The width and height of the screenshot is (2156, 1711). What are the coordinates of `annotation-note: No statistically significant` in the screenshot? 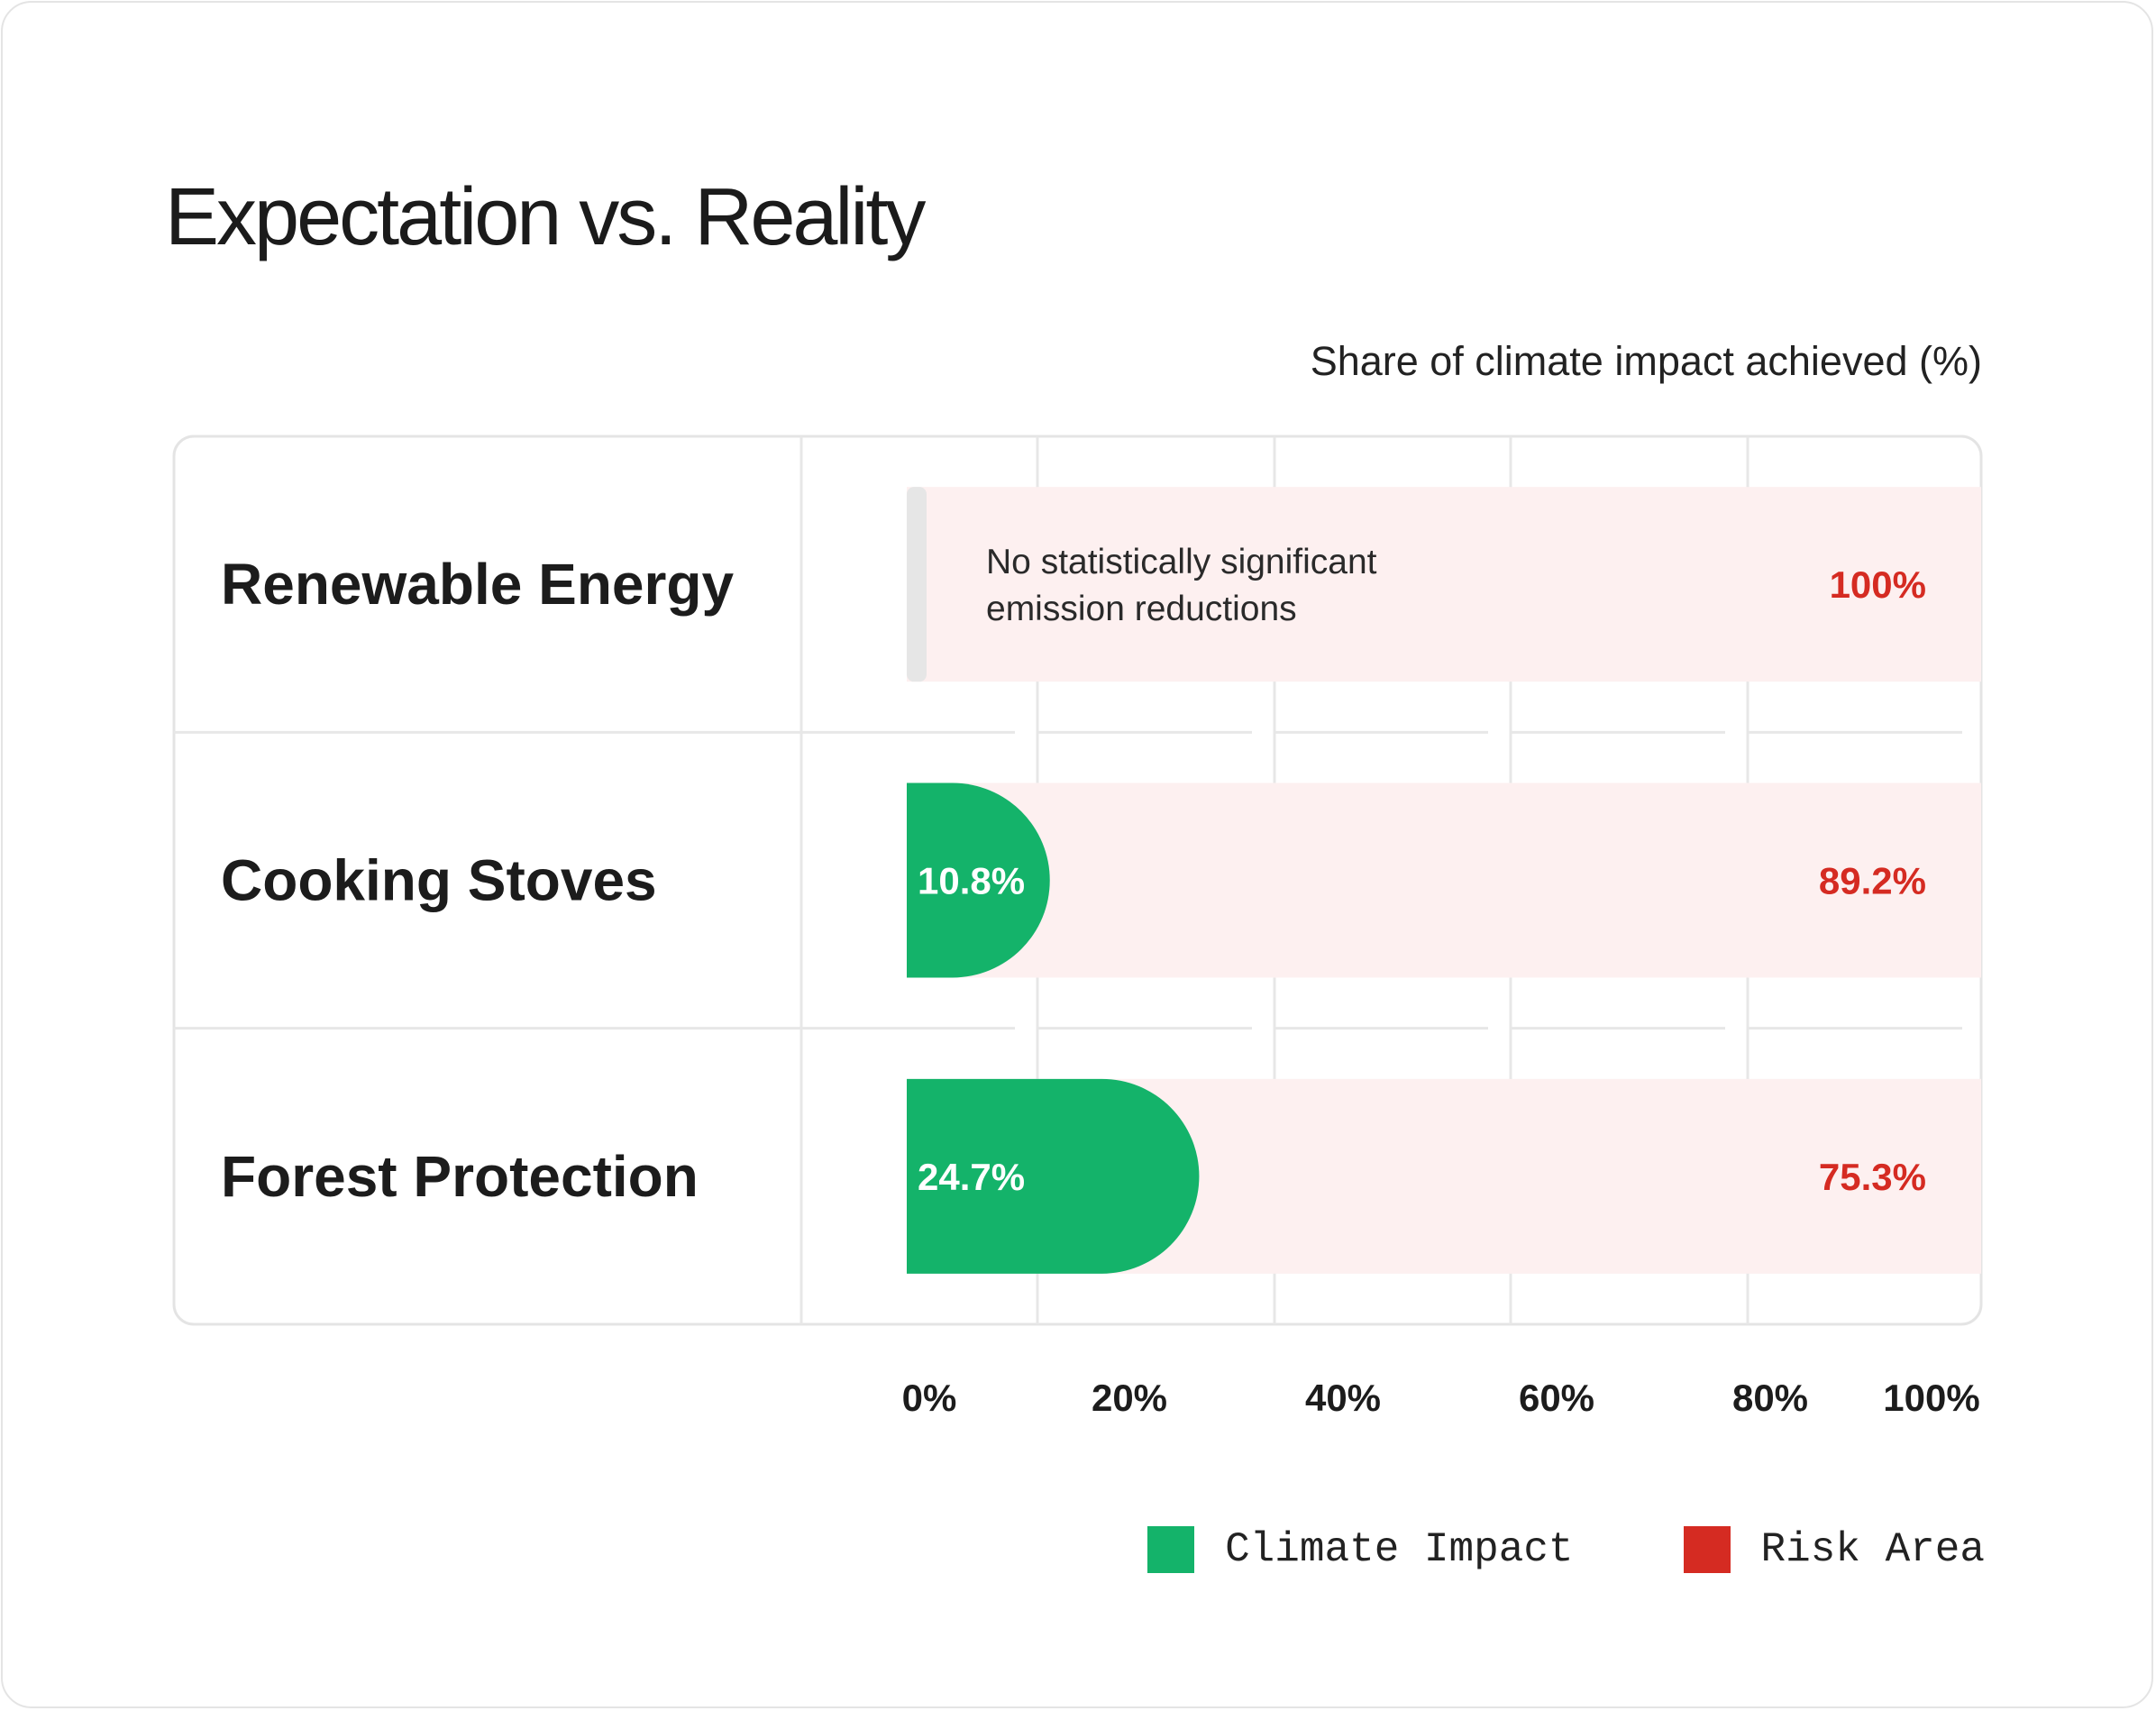 It's located at (1181, 562).